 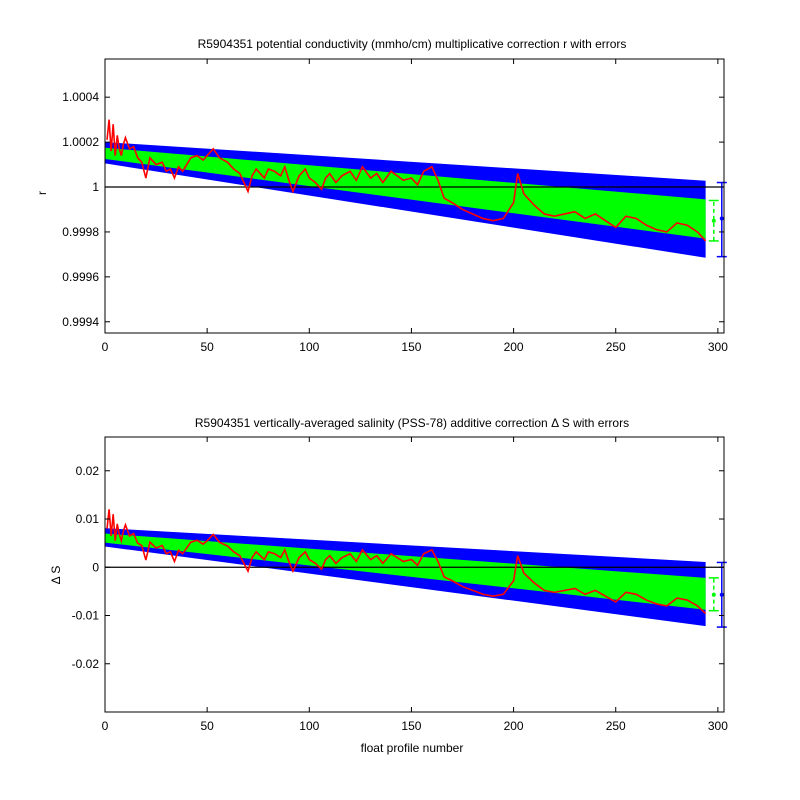 I want to click on conductivity-y-tick-label: 0.9996, so click(x=80, y=277).